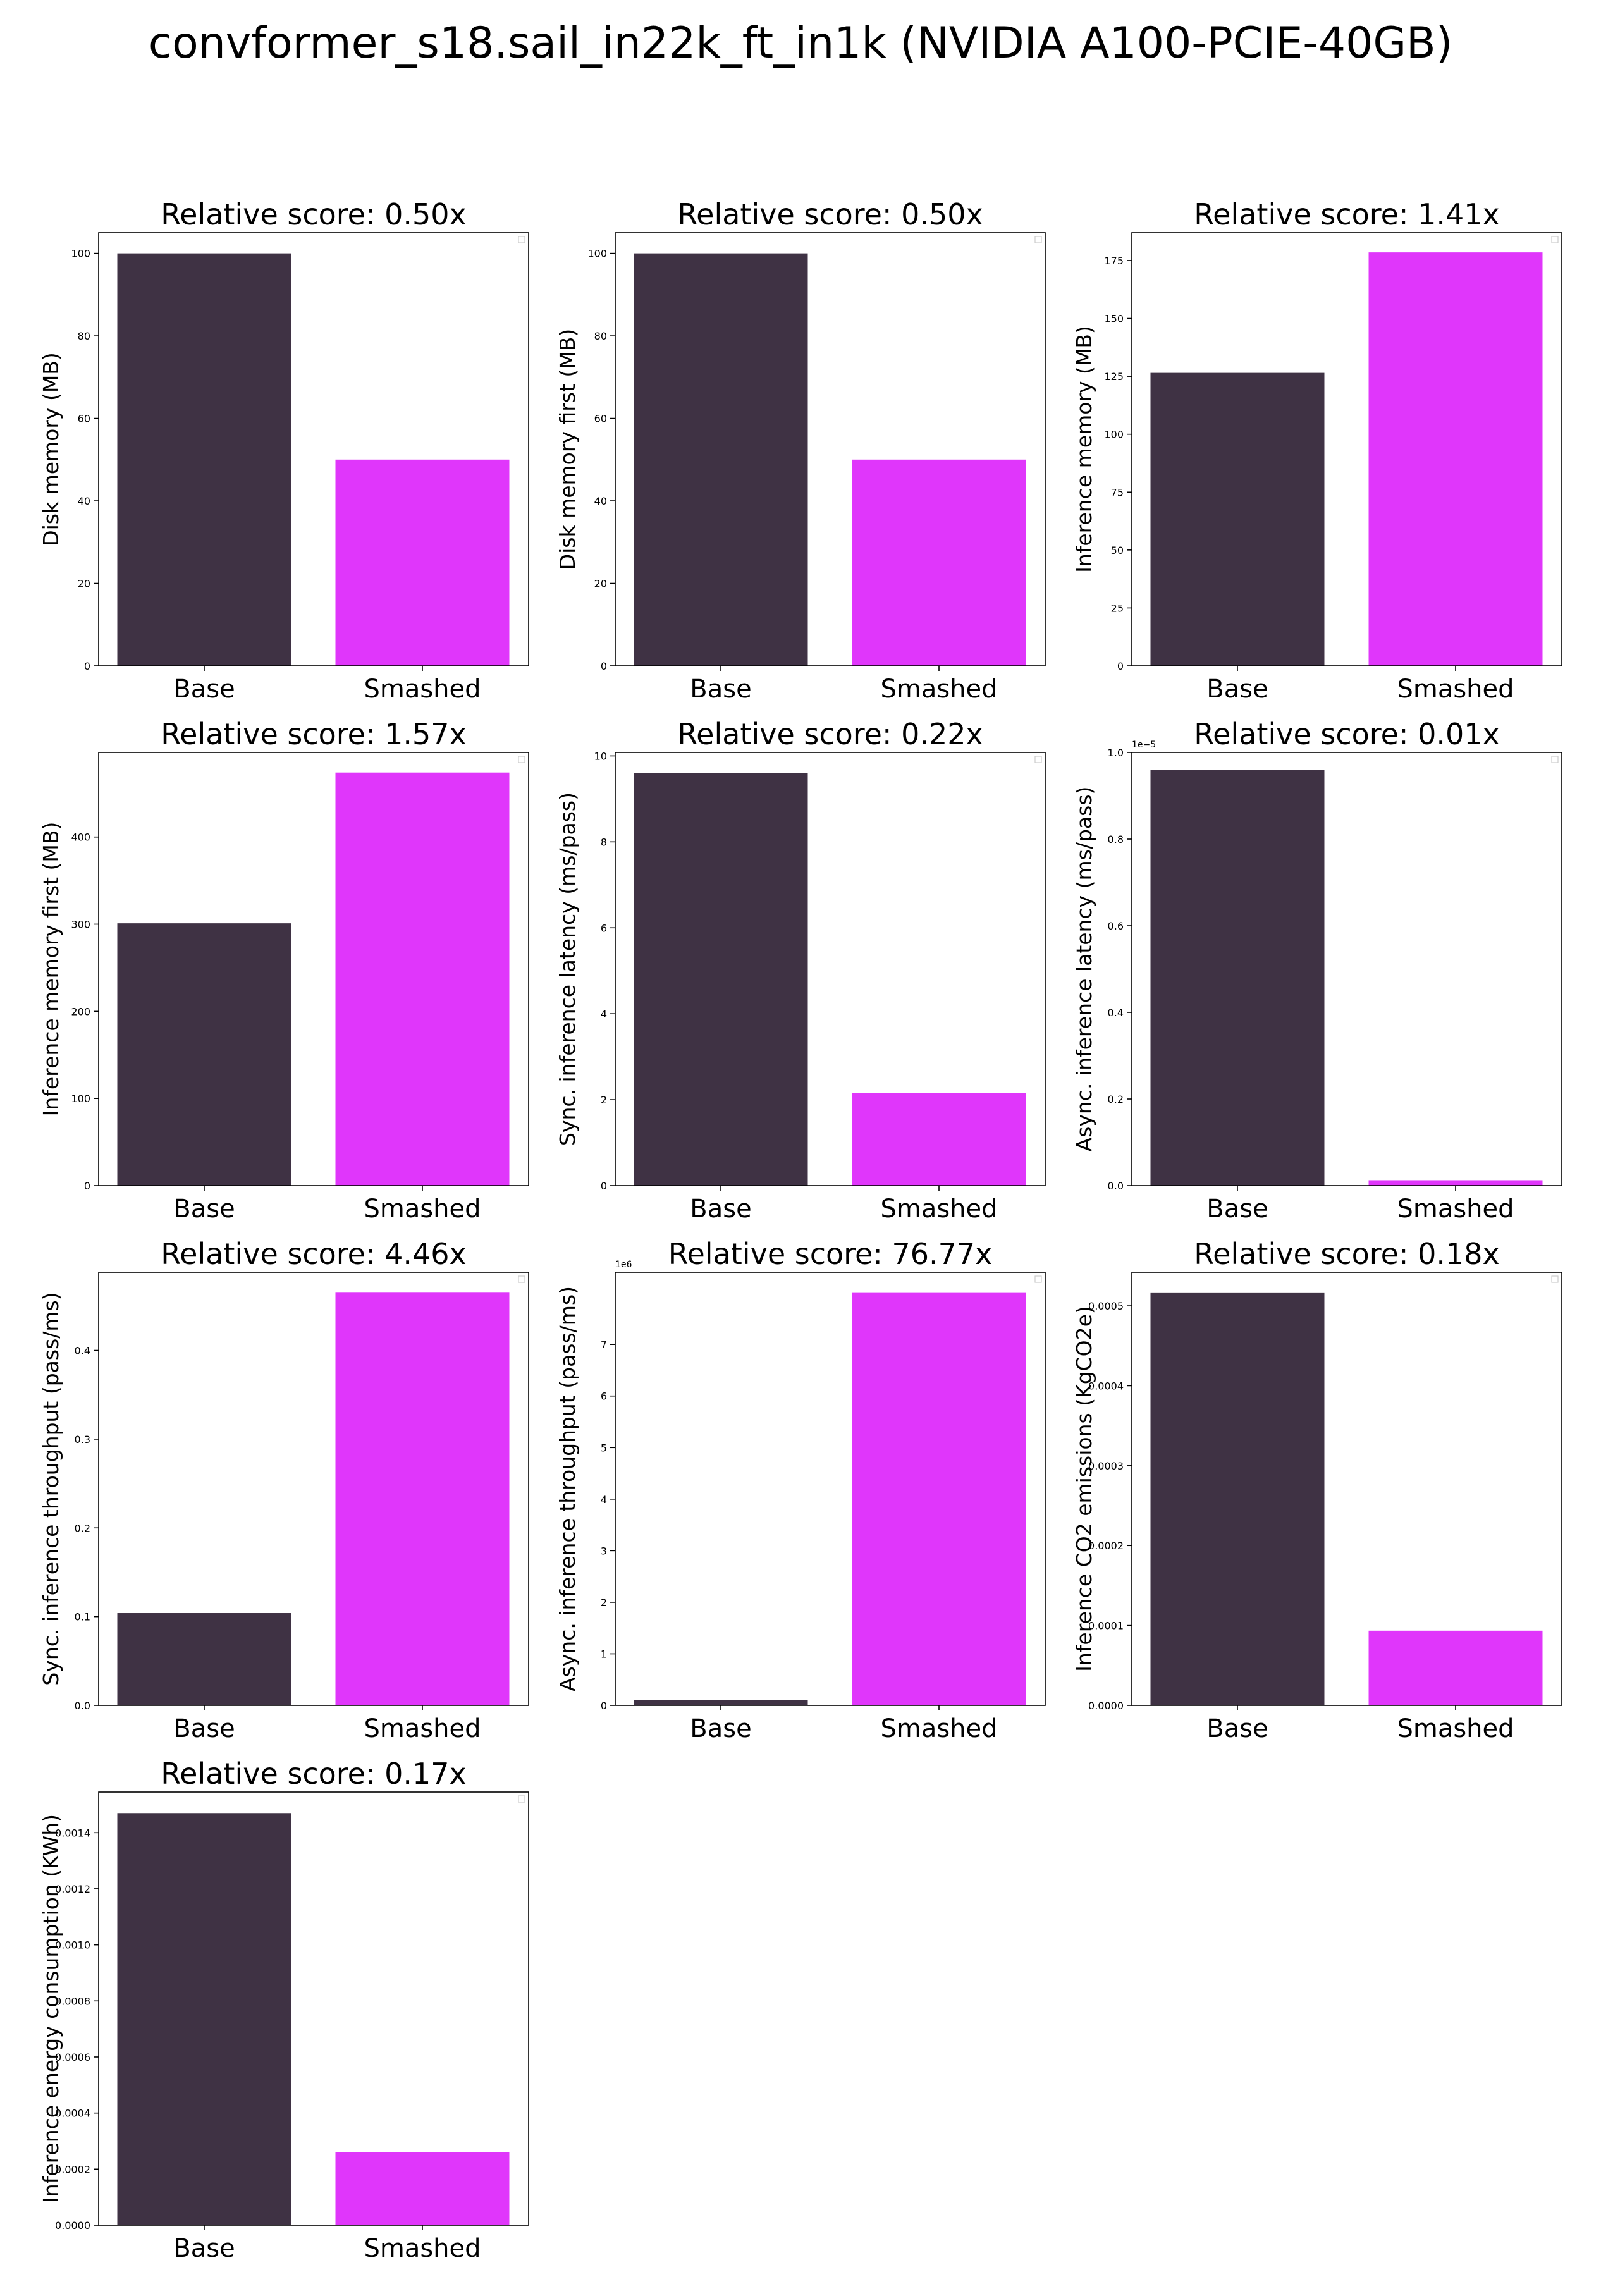 Image resolution: width=1601 pixels, height=2296 pixels. What do you see at coordinates (81, 838) in the screenshot?
I see `y-tick-label: 400` at bounding box center [81, 838].